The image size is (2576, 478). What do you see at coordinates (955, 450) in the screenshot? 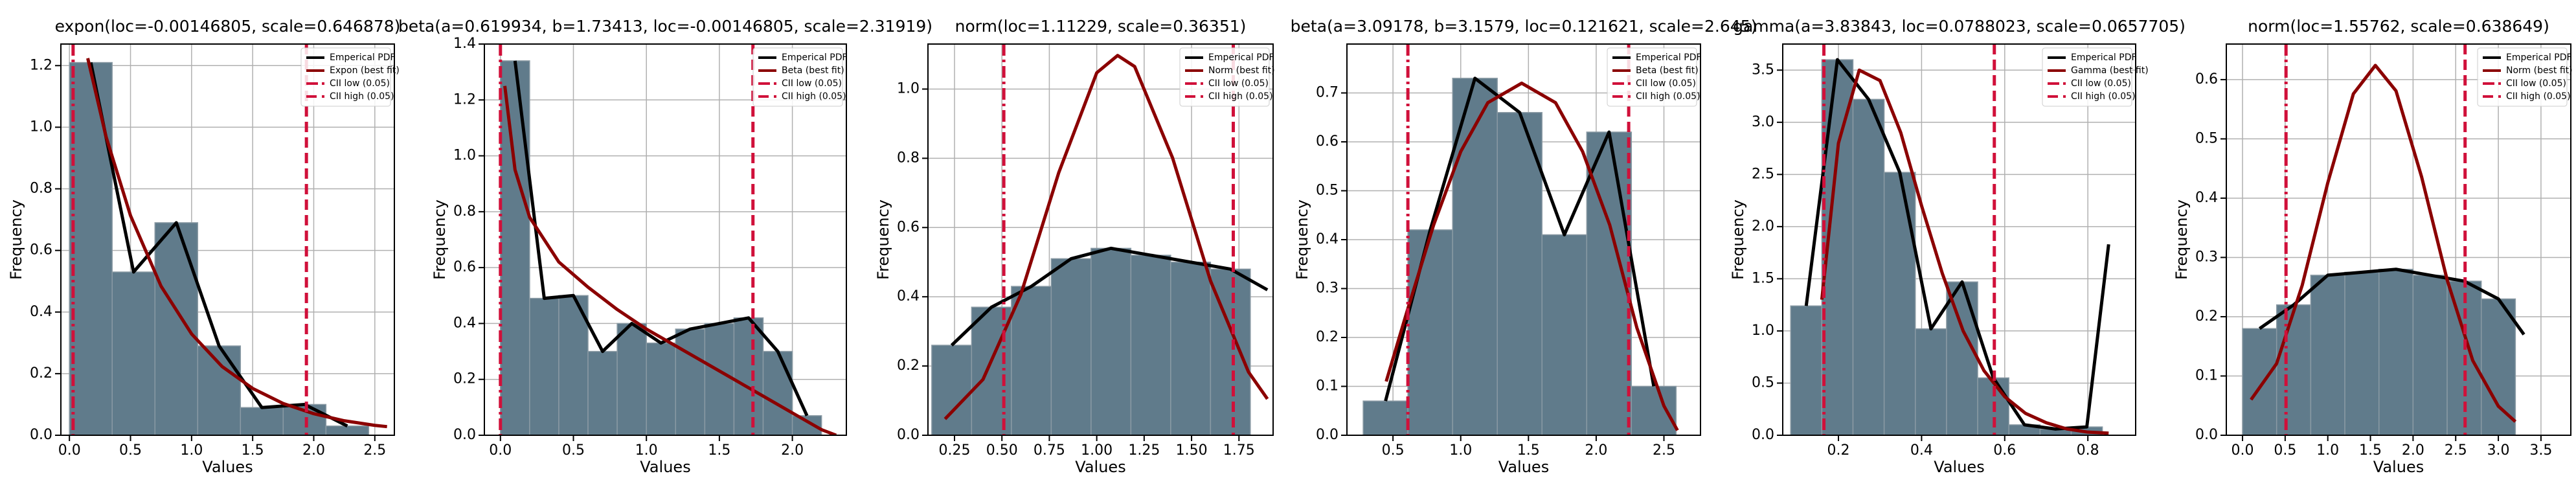
I see `x-tick-label: 0.25` at bounding box center [955, 450].